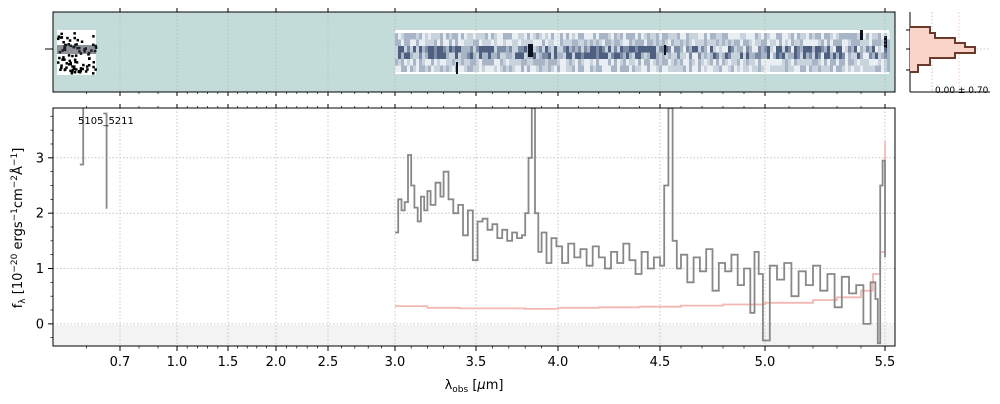  I want to click on trace-feature, so click(861, 35).